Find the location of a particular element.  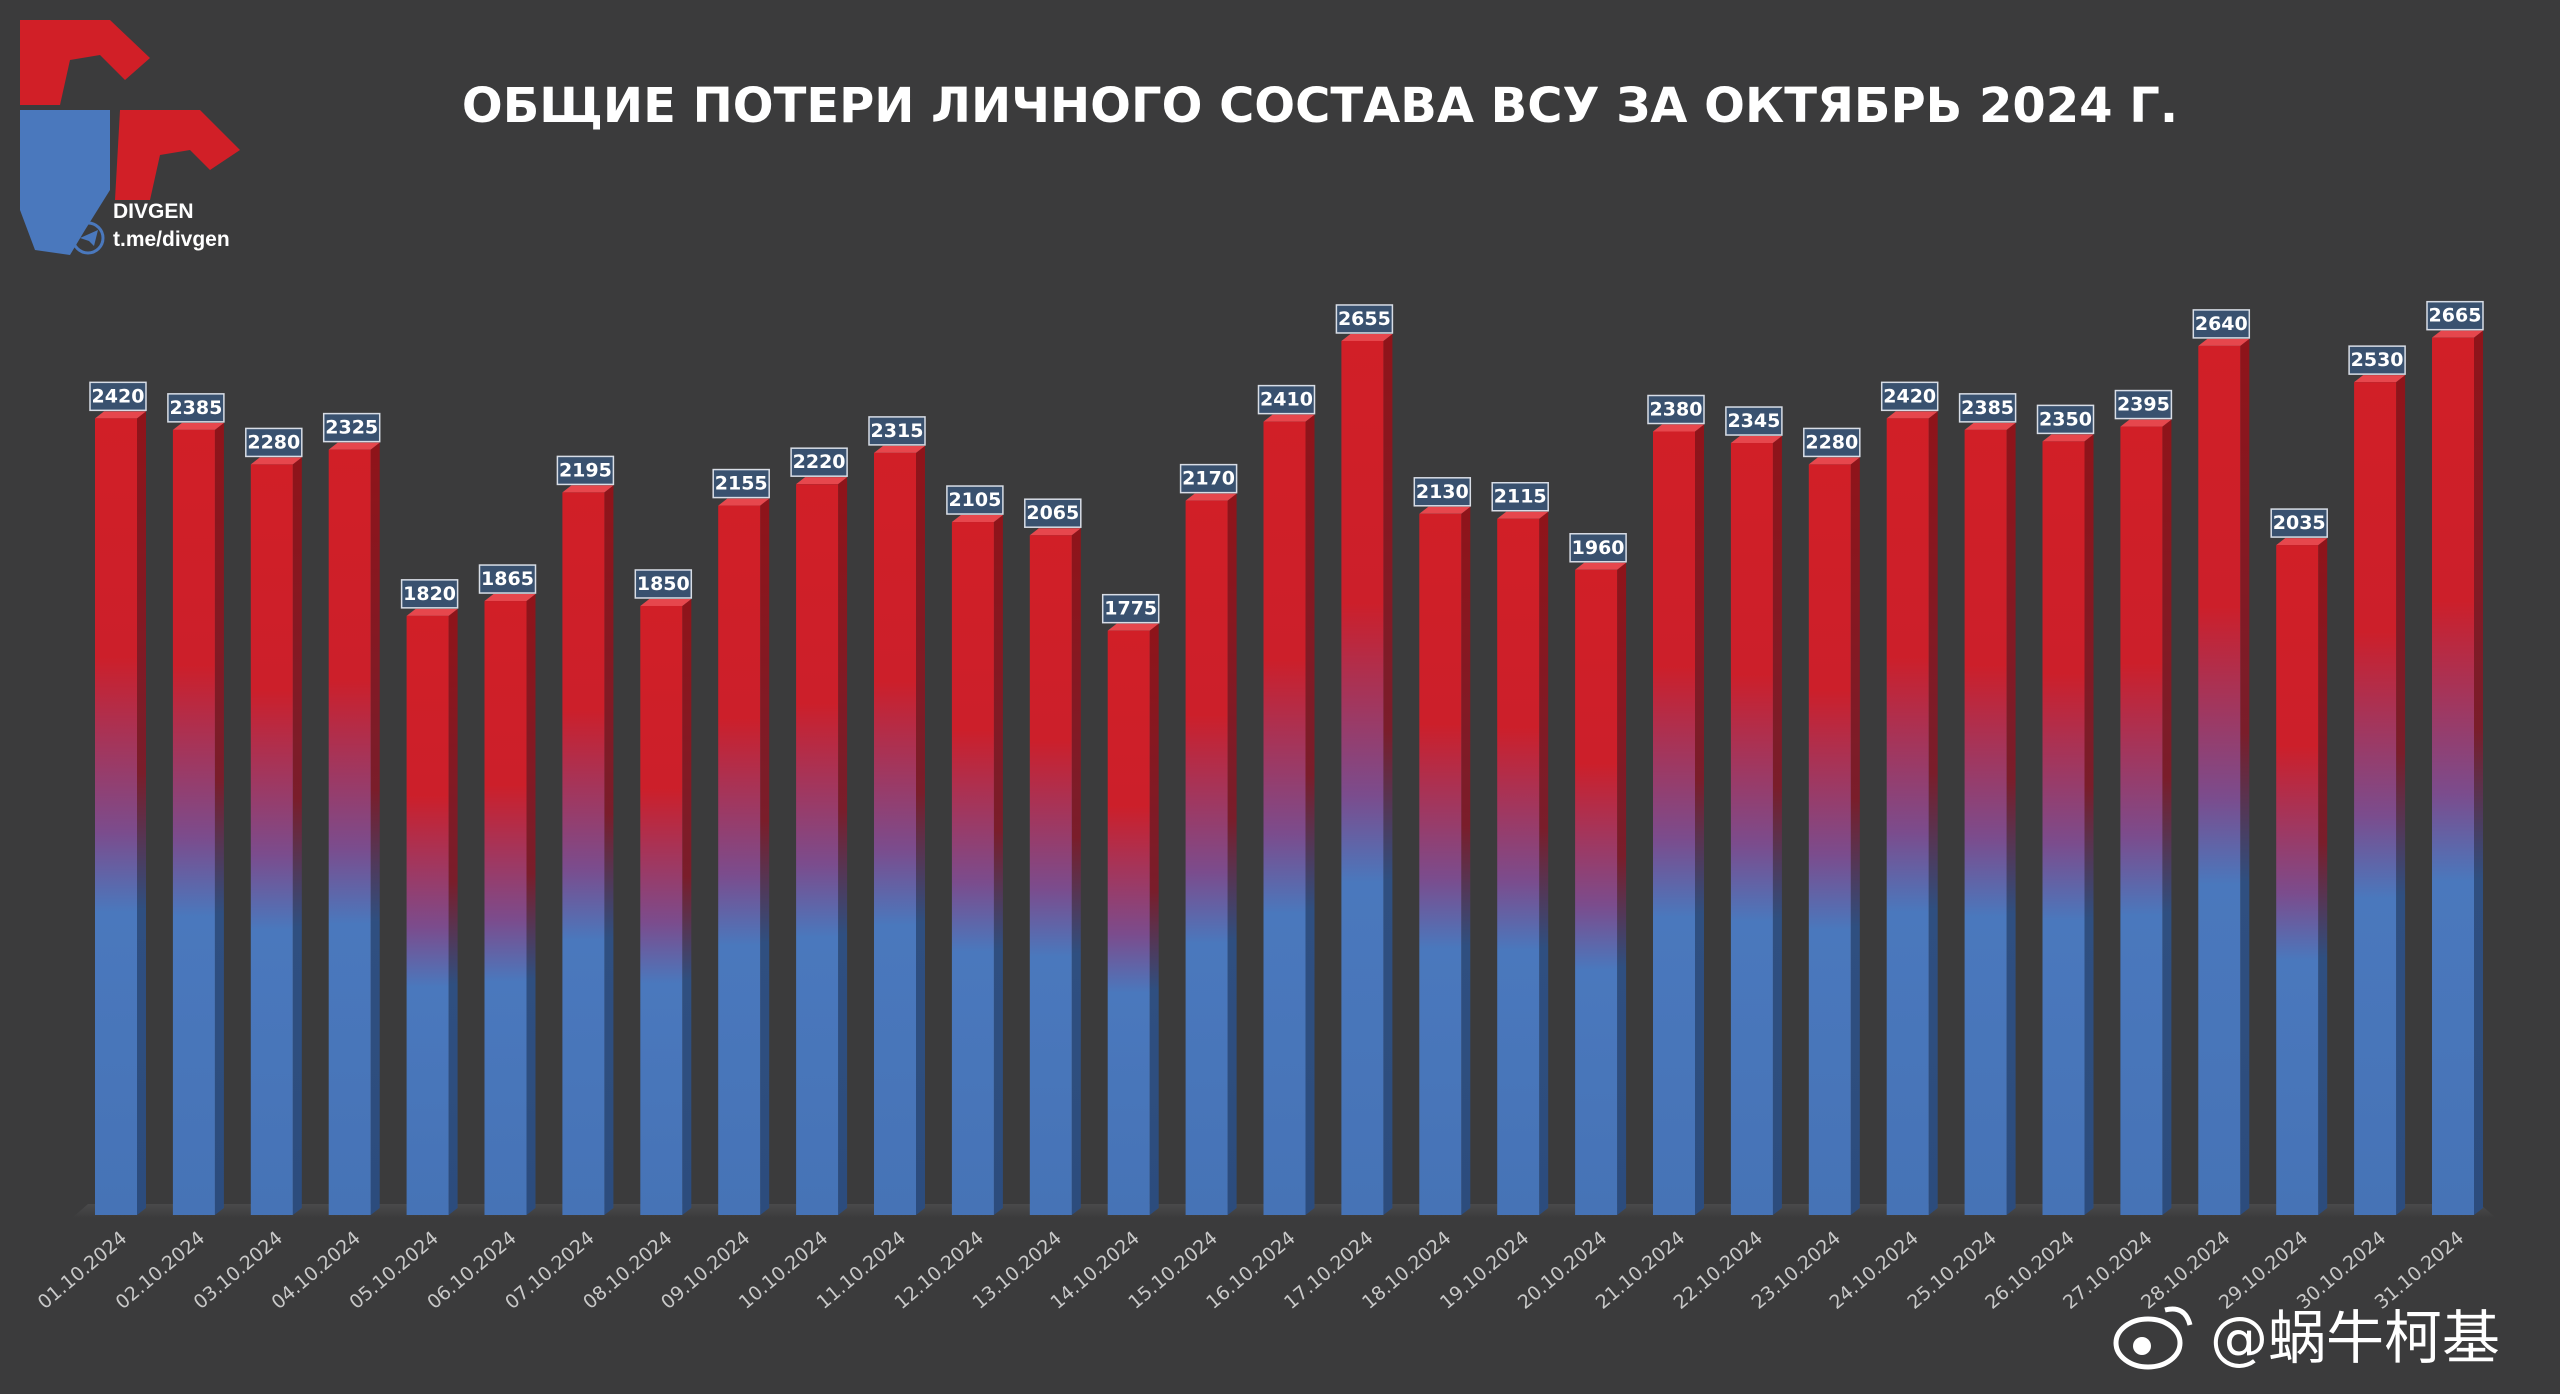

bar-22.10.2024: 2345 is located at coordinates (1754, 810).